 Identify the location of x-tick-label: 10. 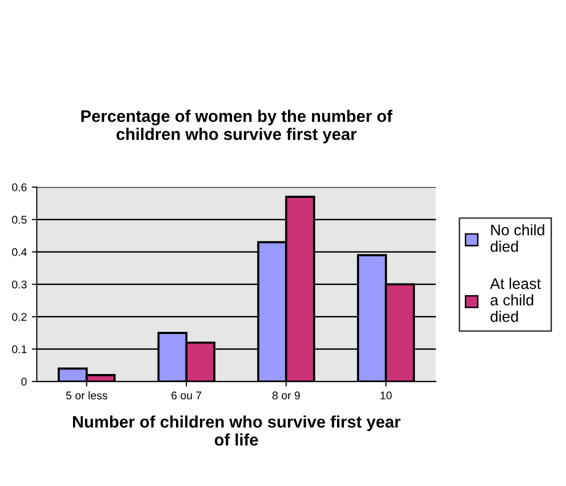
(386, 396).